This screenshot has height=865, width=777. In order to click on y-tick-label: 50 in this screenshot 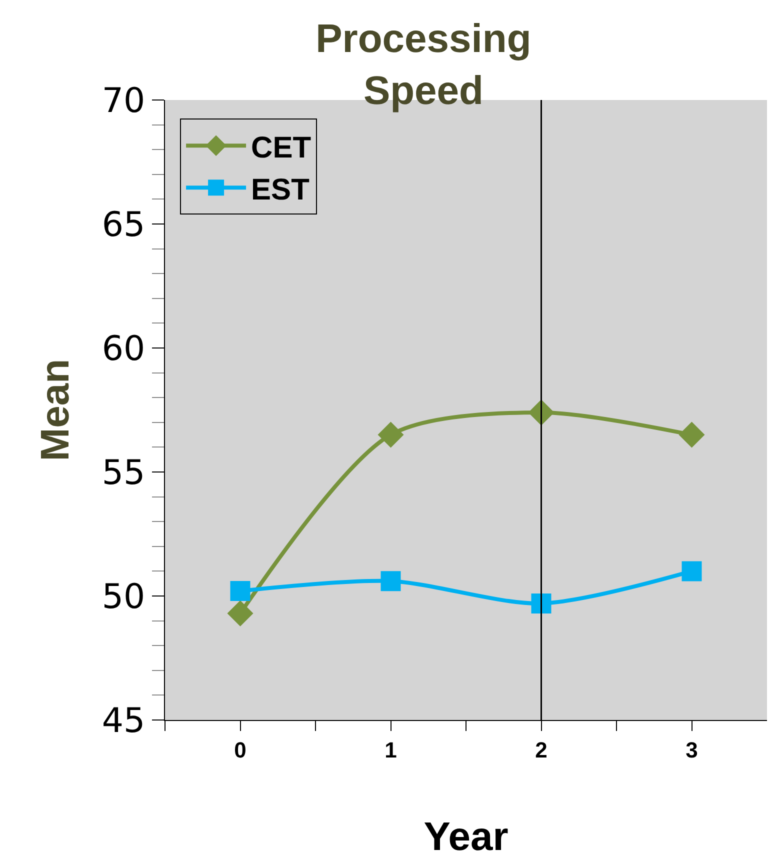, I will do `click(124, 596)`.